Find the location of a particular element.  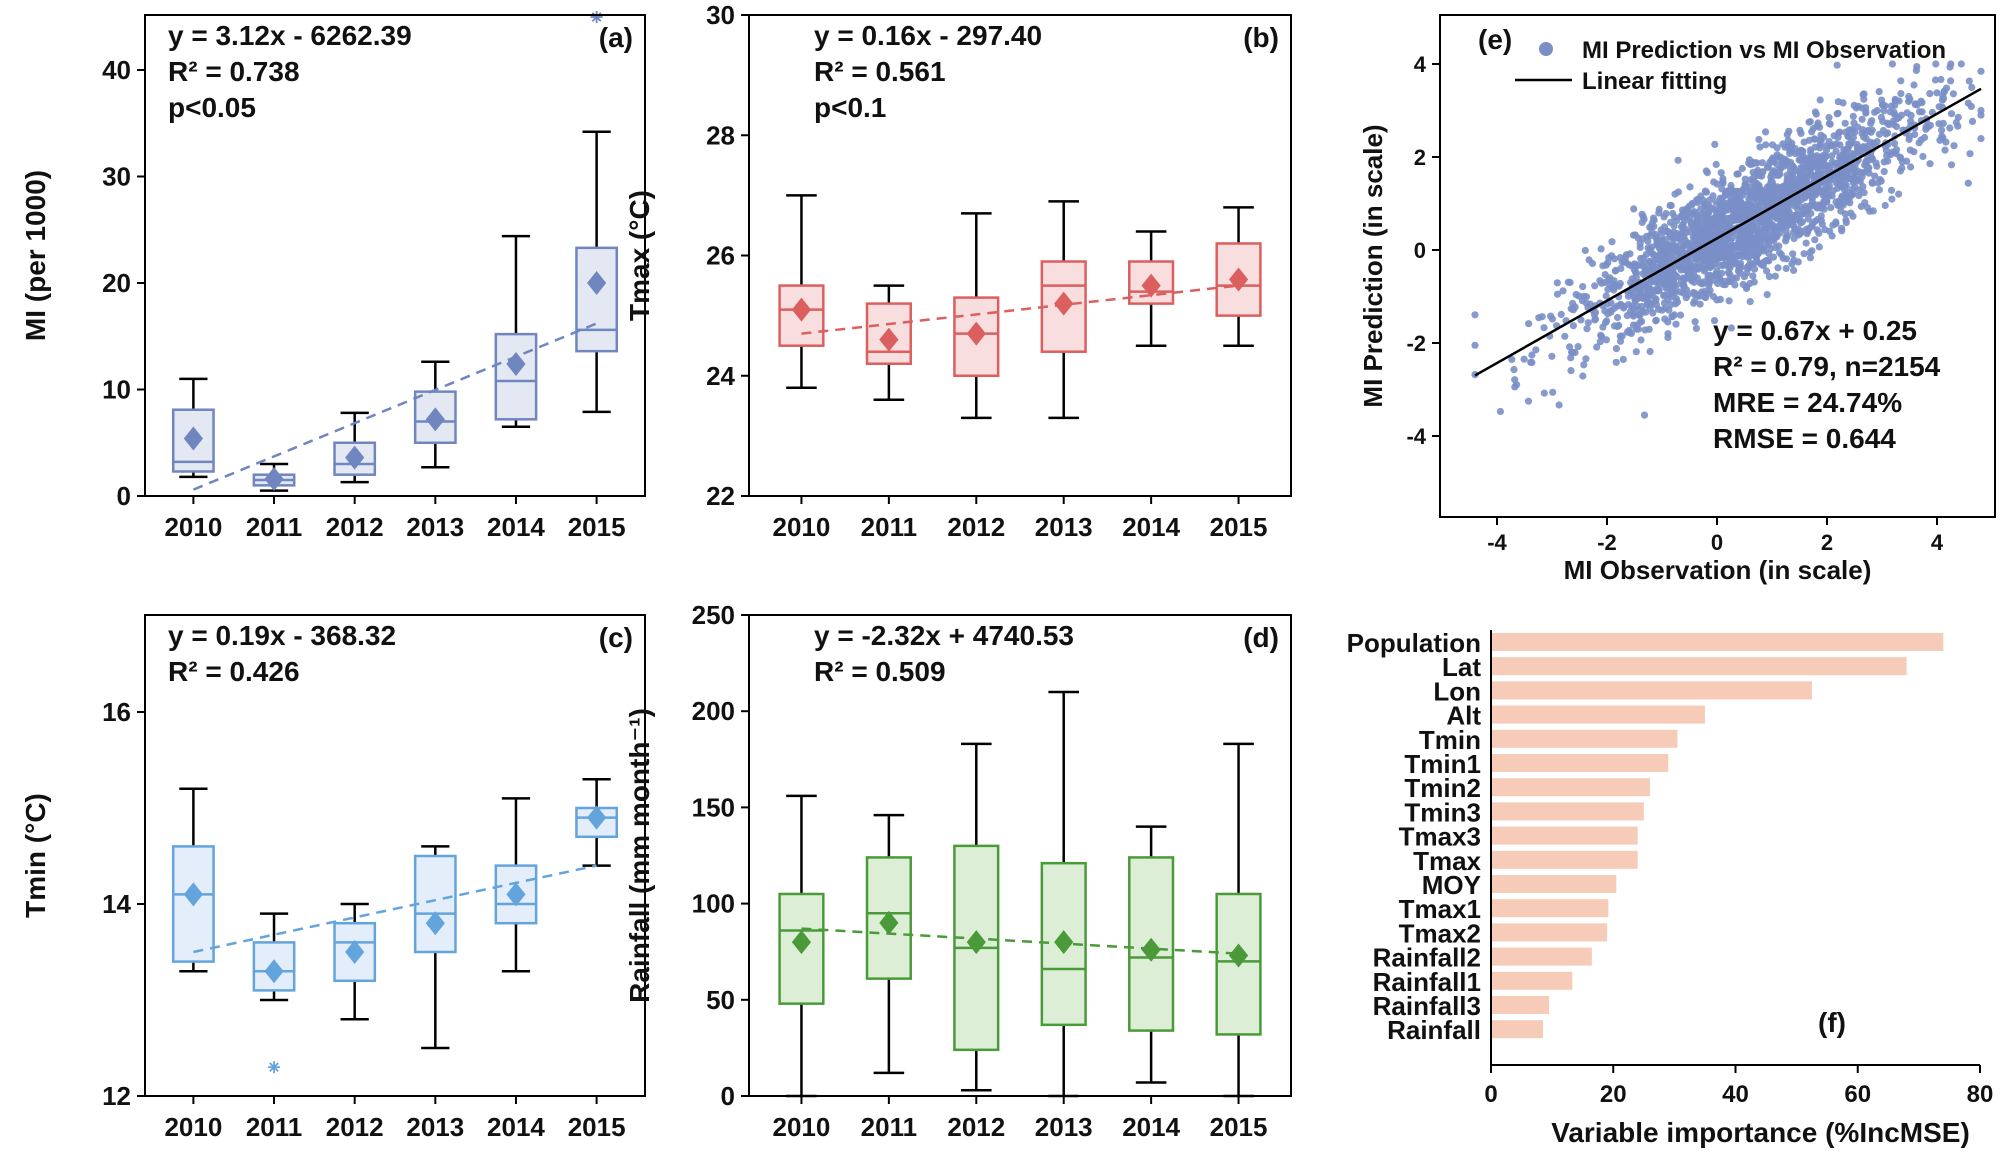

bar-label: Rainfall is located at coordinates (1434, 1030).